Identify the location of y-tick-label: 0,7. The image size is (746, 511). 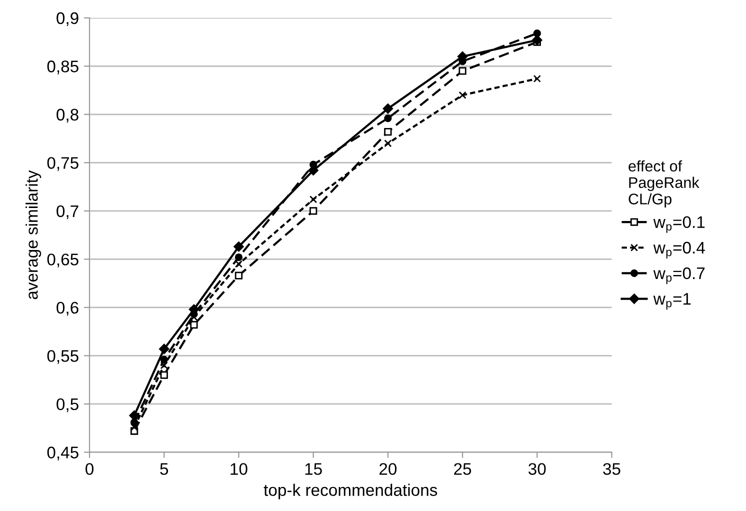
(67, 212).